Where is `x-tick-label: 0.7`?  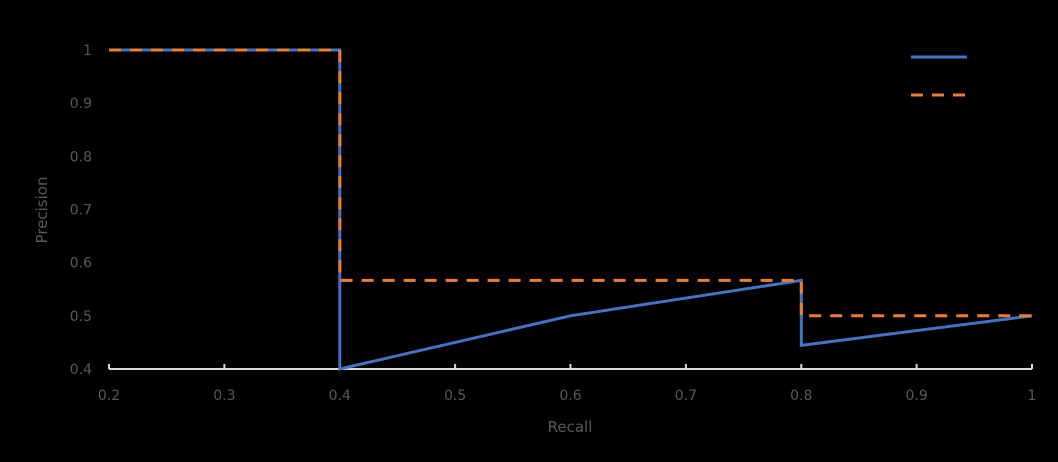 x-tick-label: 0.7 is located at coordinates (686, 396).